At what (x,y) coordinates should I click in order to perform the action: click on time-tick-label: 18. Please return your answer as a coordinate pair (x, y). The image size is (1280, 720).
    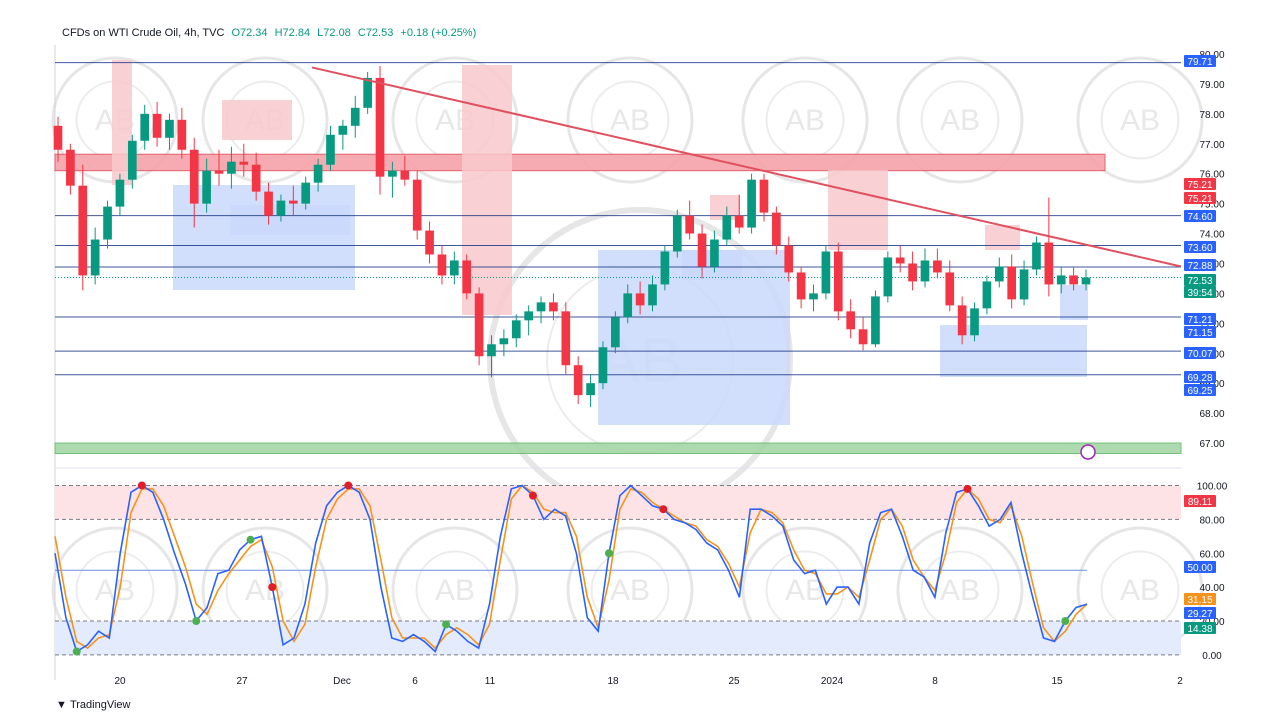
    Looking at the image, I should click on (613, 681).